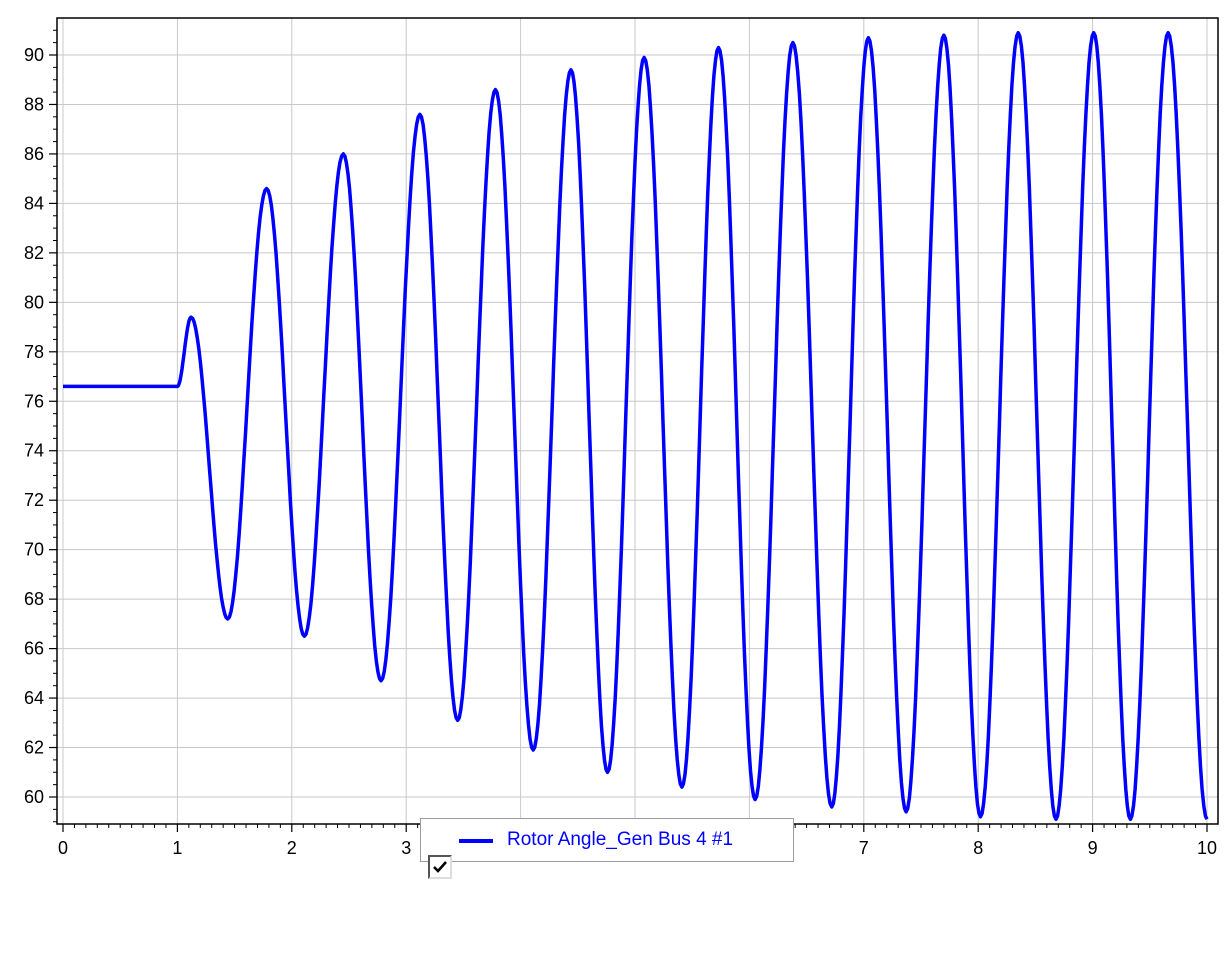 This screenshot has width=1224, height=966. I want to click on y-tick-label: 84, so click(34, 203).